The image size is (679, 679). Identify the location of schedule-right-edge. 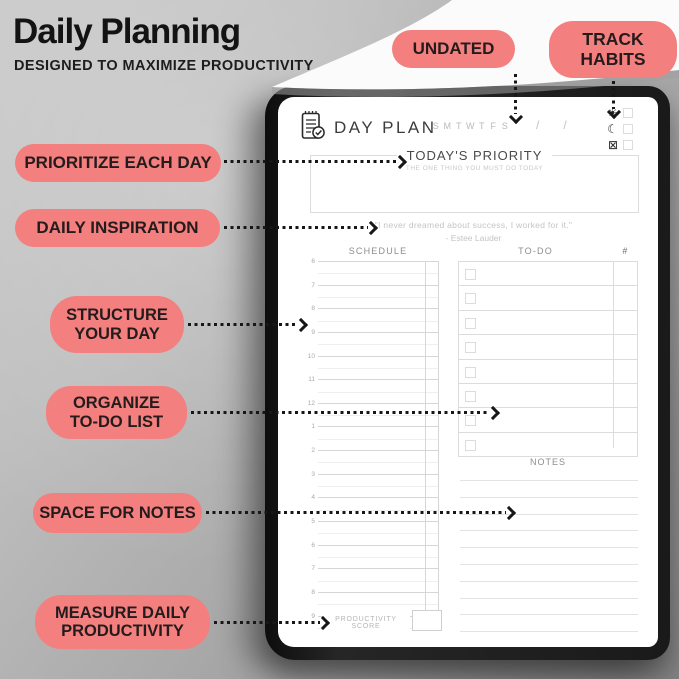
(438, 436).